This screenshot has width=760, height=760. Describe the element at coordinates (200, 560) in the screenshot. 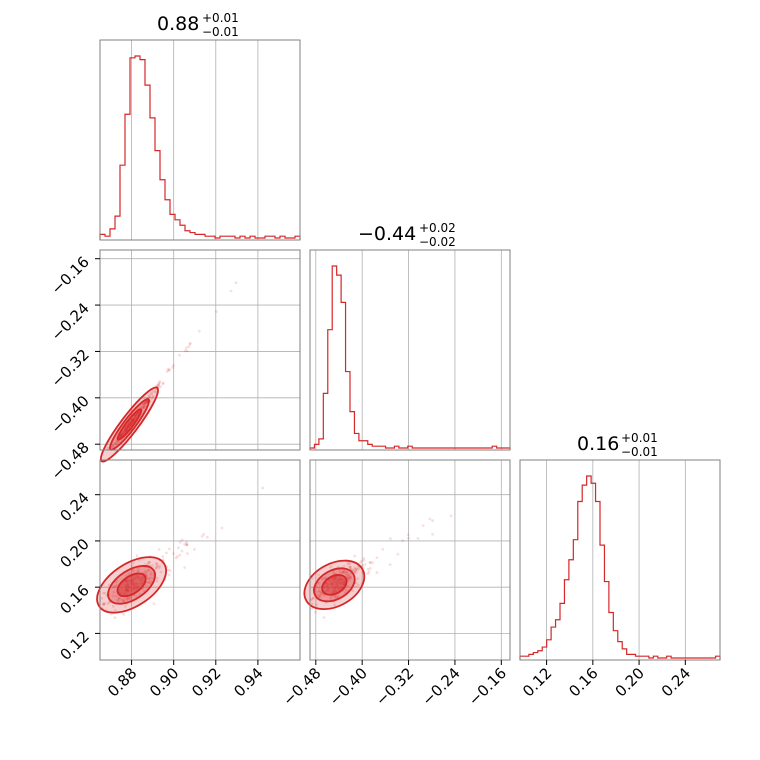

I see `panel-frame` at that location.